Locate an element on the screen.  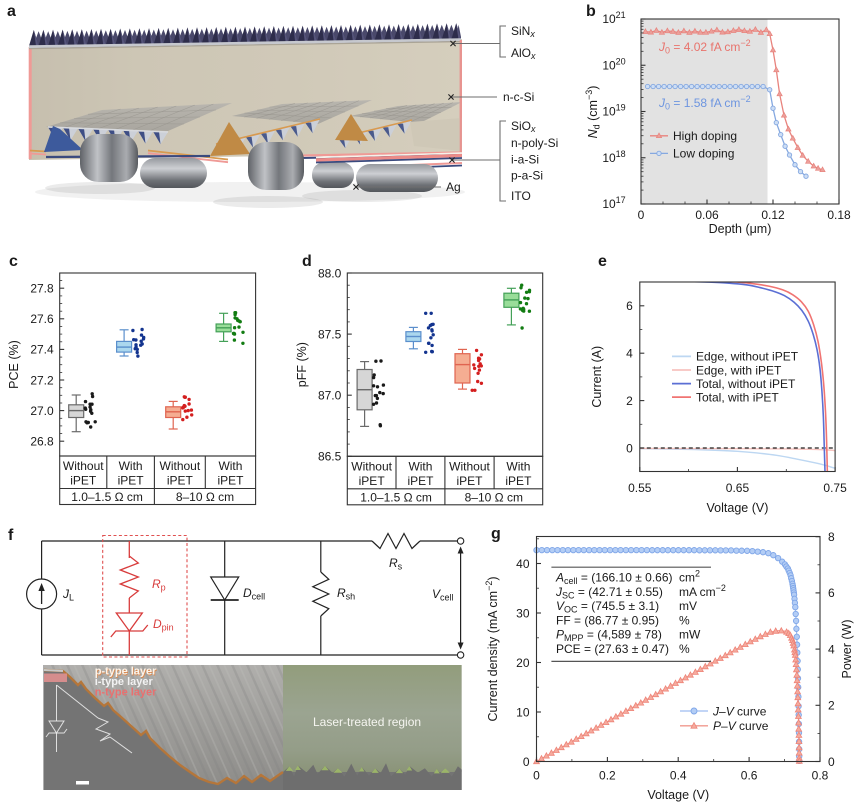
svg-text: n-type layer is located at coordinates (126, 693).